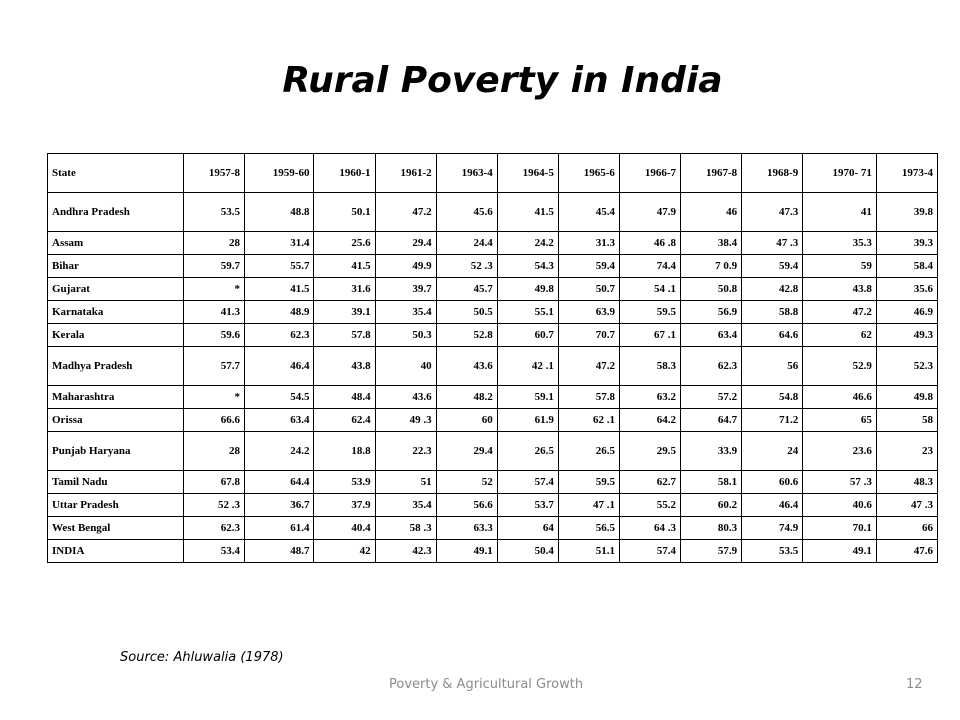  I want to click on poverty-value-cell: 43.8, so click(344, 366).